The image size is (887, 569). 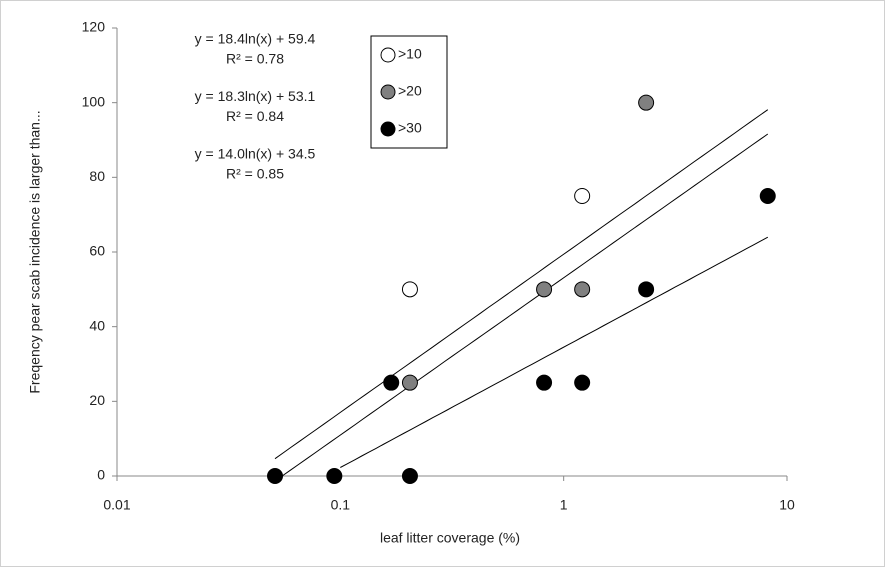 I want to click on trend-equation: y = 18.3ln(x) + 53.1, so click(x=255, y=96).